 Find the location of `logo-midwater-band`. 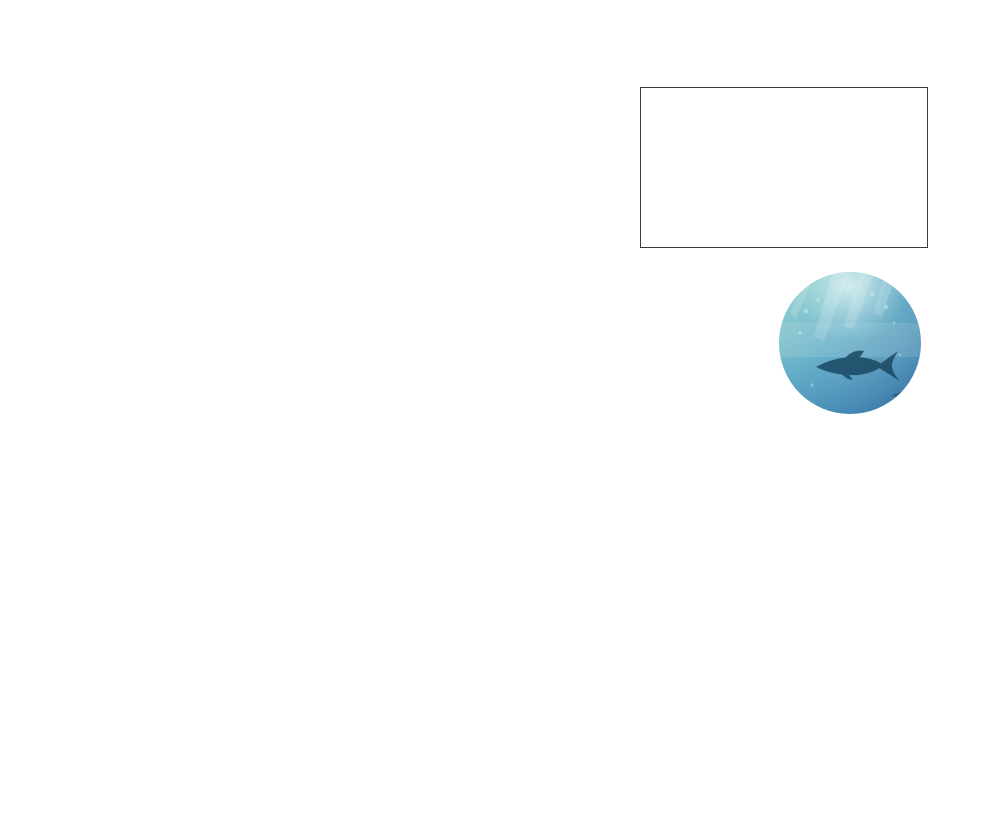

logo-midwater-band is located at coordinates (850, 340).